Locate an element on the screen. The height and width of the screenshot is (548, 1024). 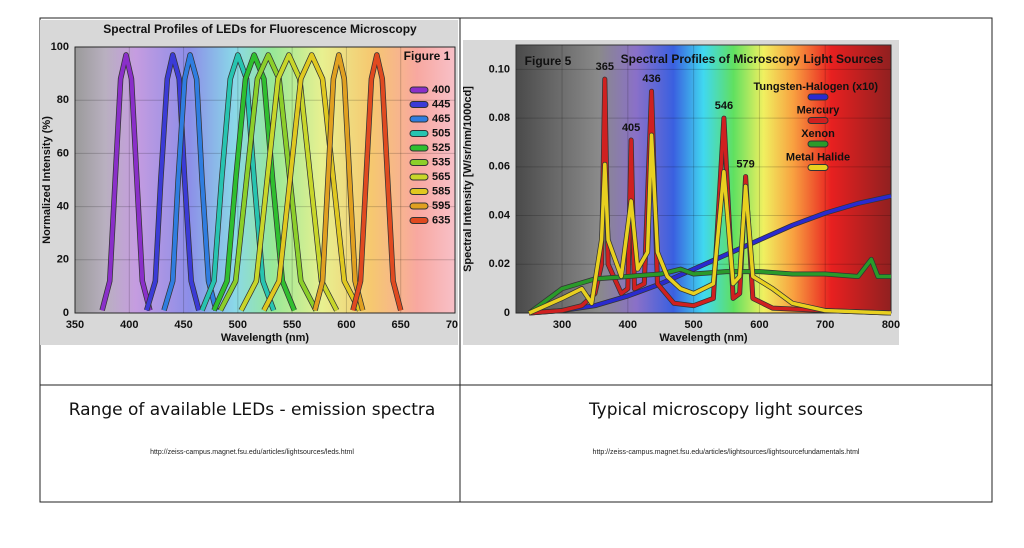
peak-label: 546 is located at coordinates (724, 106).